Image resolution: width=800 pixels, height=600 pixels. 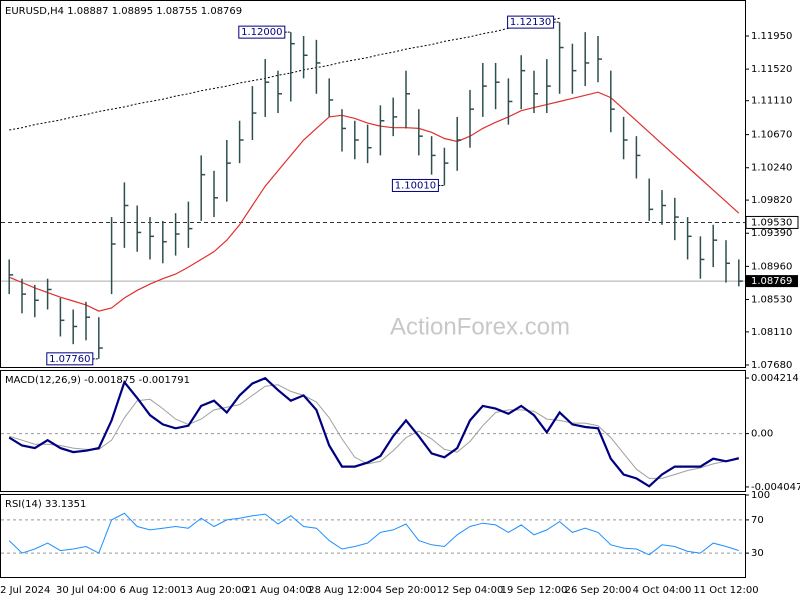 I want to click on x-tick-label: 26 Sep 20:00, so click(x=598, y=590).